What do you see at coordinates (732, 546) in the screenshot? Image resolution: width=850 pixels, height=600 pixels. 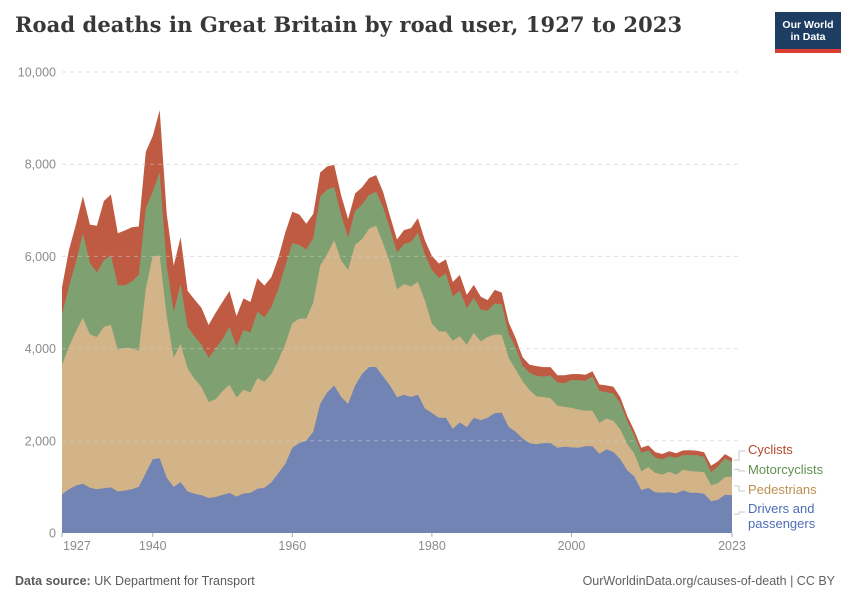 I see `x-tick-label: 2023` at bounding box center [732, 546].